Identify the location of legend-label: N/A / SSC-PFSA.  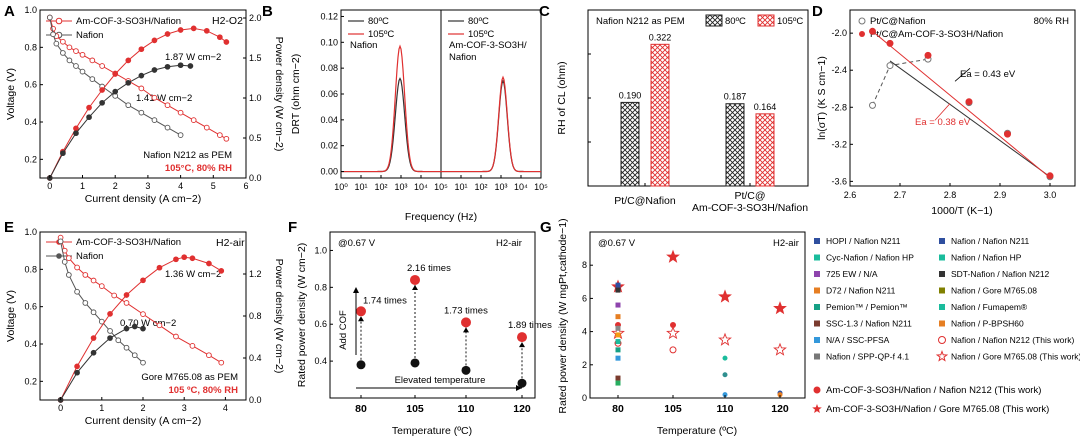
(858, 340).